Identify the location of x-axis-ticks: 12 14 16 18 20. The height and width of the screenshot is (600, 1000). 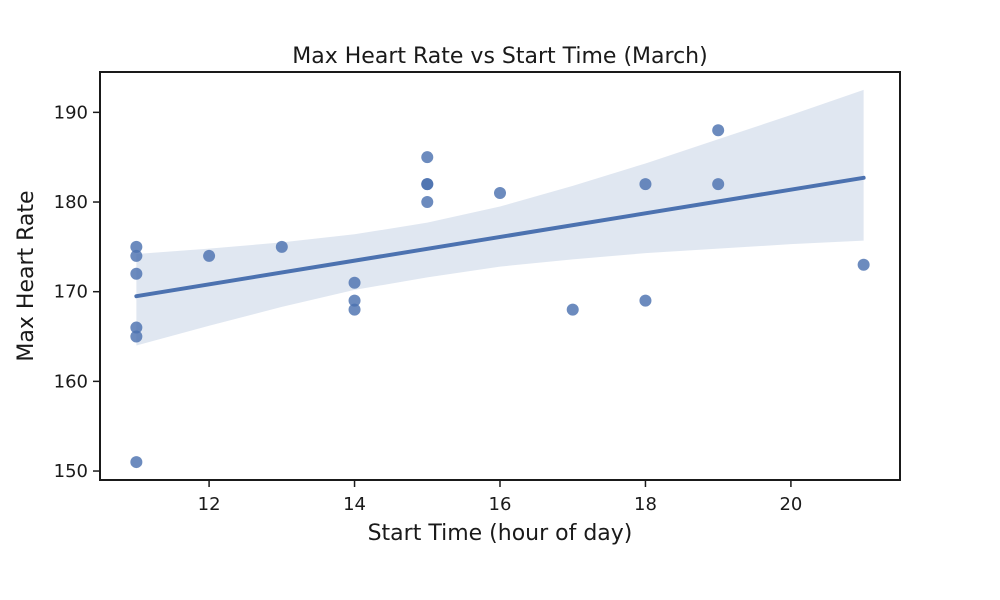
(500, 497).